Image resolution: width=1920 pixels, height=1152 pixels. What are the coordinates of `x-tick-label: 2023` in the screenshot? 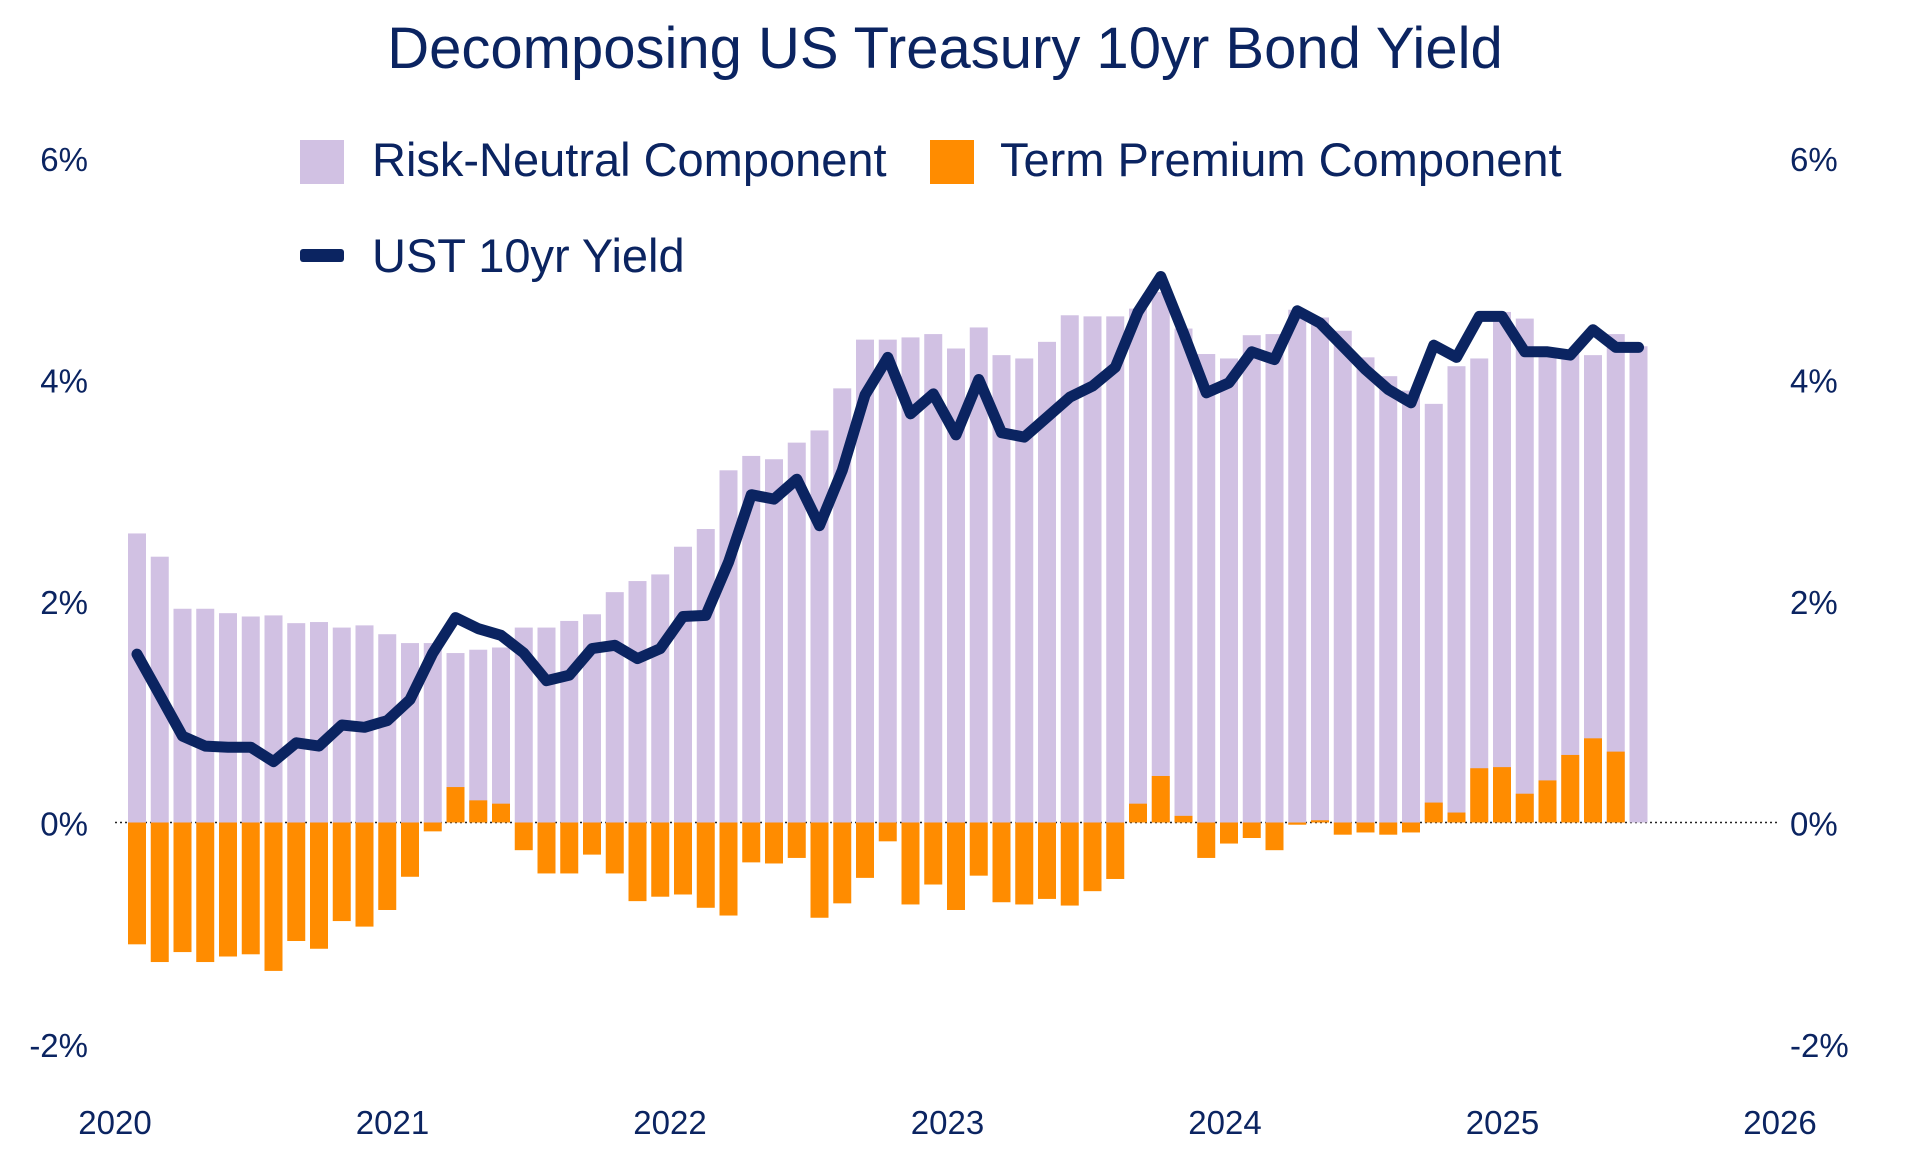 It's located at (947, 1122).